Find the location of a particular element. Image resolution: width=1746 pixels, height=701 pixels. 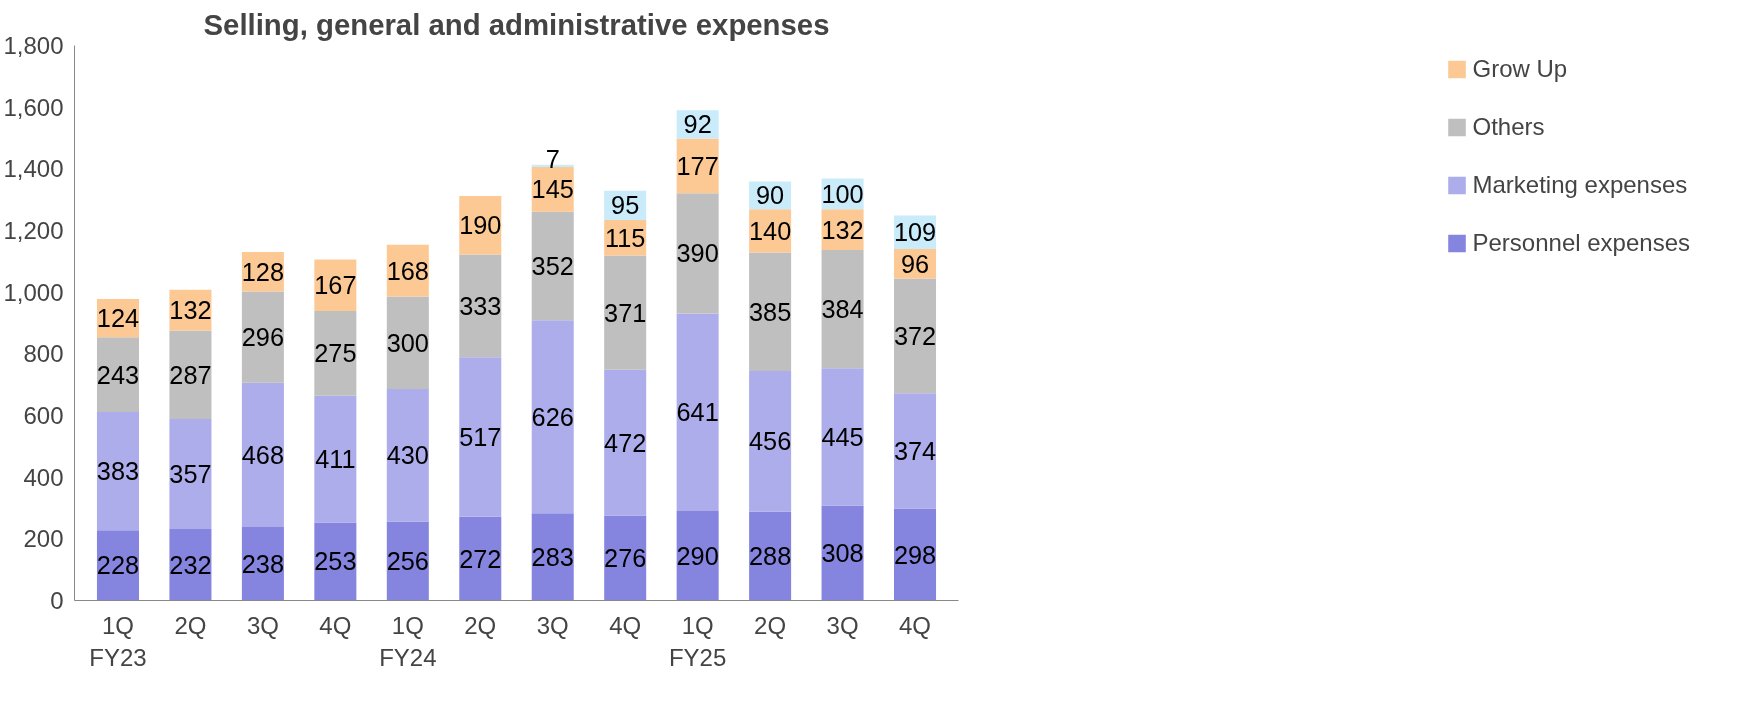

data-label: 390 is located at coordinates (697, 253).